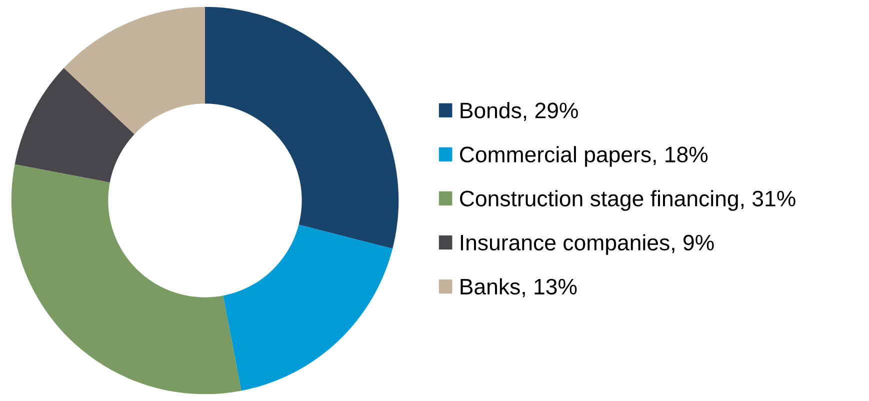 The height and width of the screenshot is (401, 869). What do you see at coordinates (584, 156) in the screenshot?
I see `legend-label: Commercial papers, 18%` at bounding box center [584, 156].